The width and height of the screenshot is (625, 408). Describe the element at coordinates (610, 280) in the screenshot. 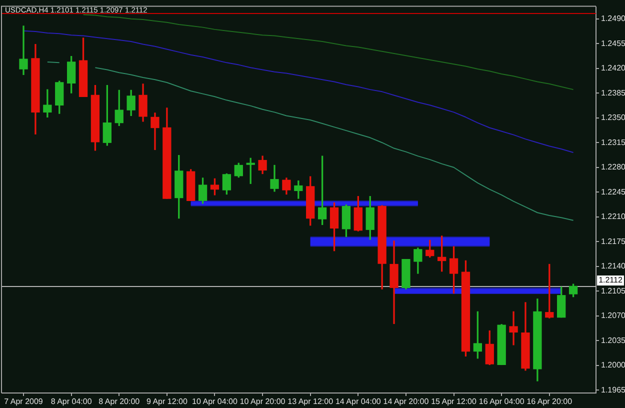

I see `ref-line-label: 1.2112` at that location.